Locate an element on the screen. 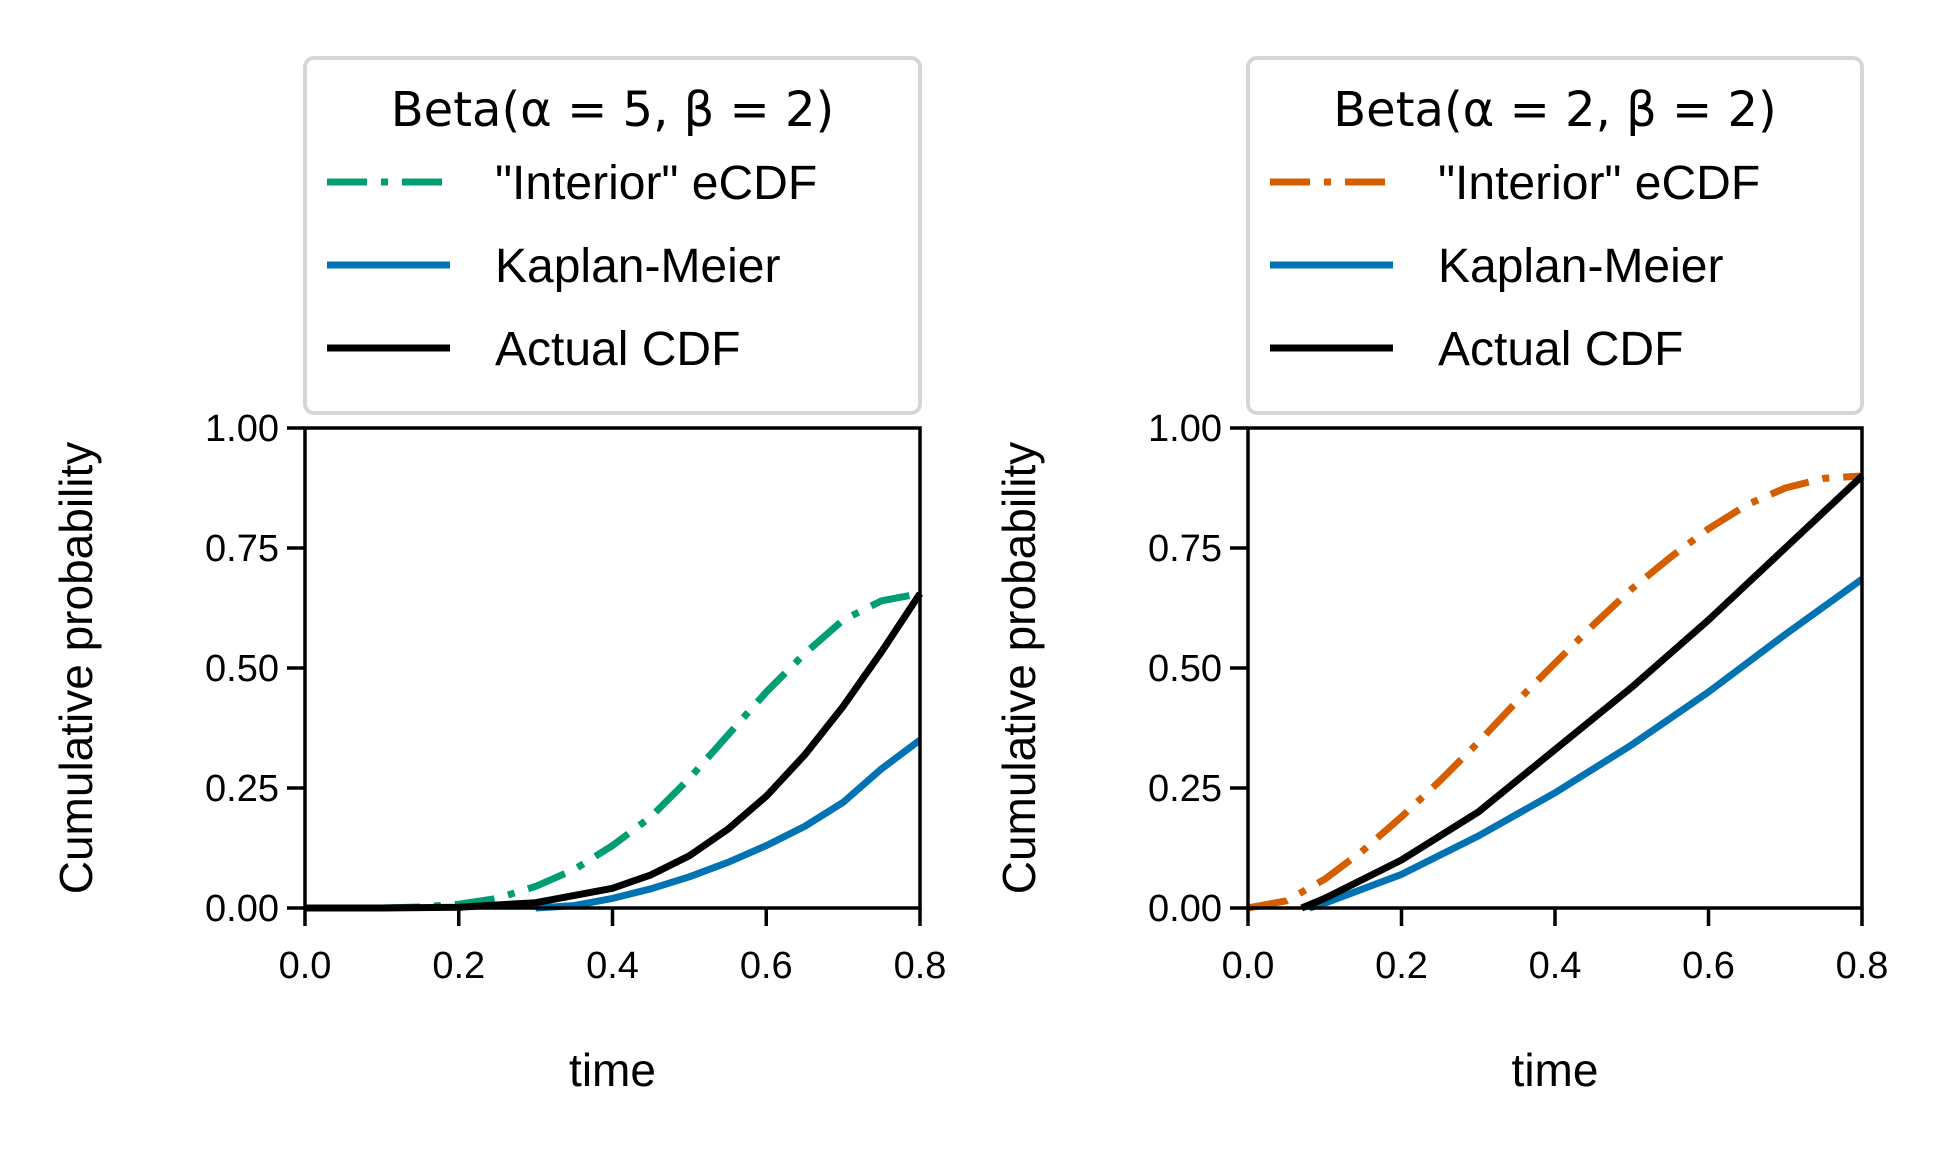 Image resolution: width=1949 pixels, height=1155 pixels. legend-title: Beta(α = 5, β = 2) is located at coordinates (612, 110).